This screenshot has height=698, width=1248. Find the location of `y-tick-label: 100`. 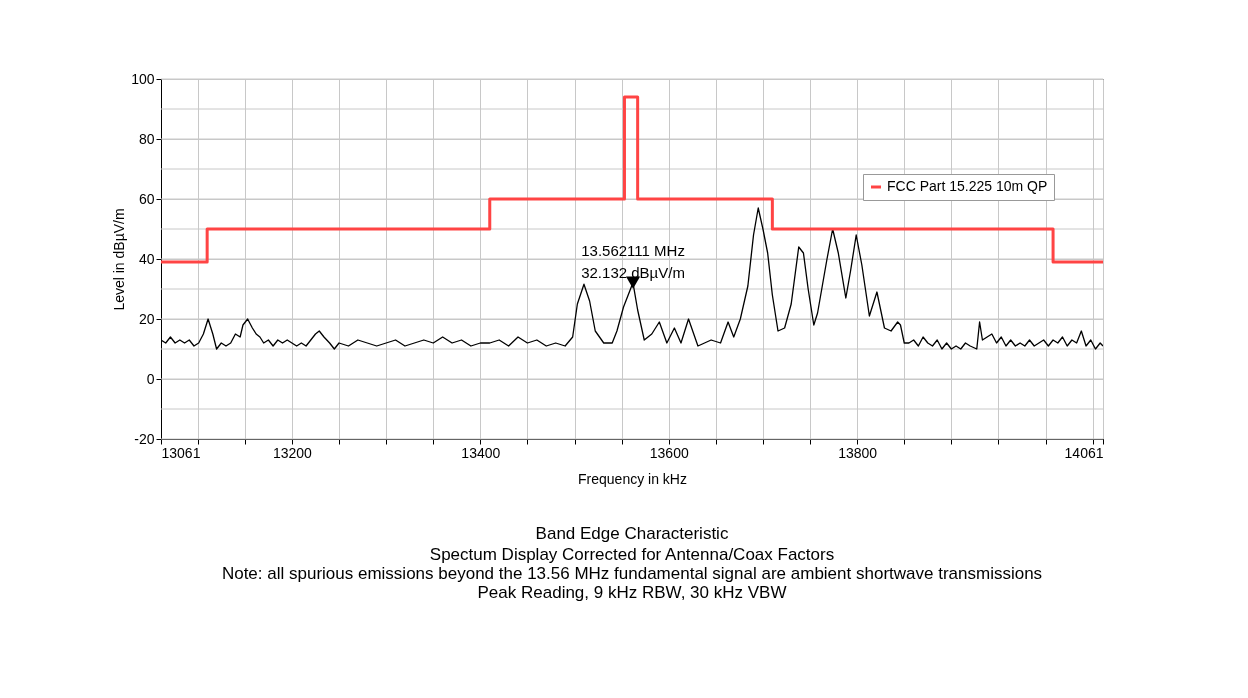

y-tick-label: 100 is located at coordinates (143, 78).